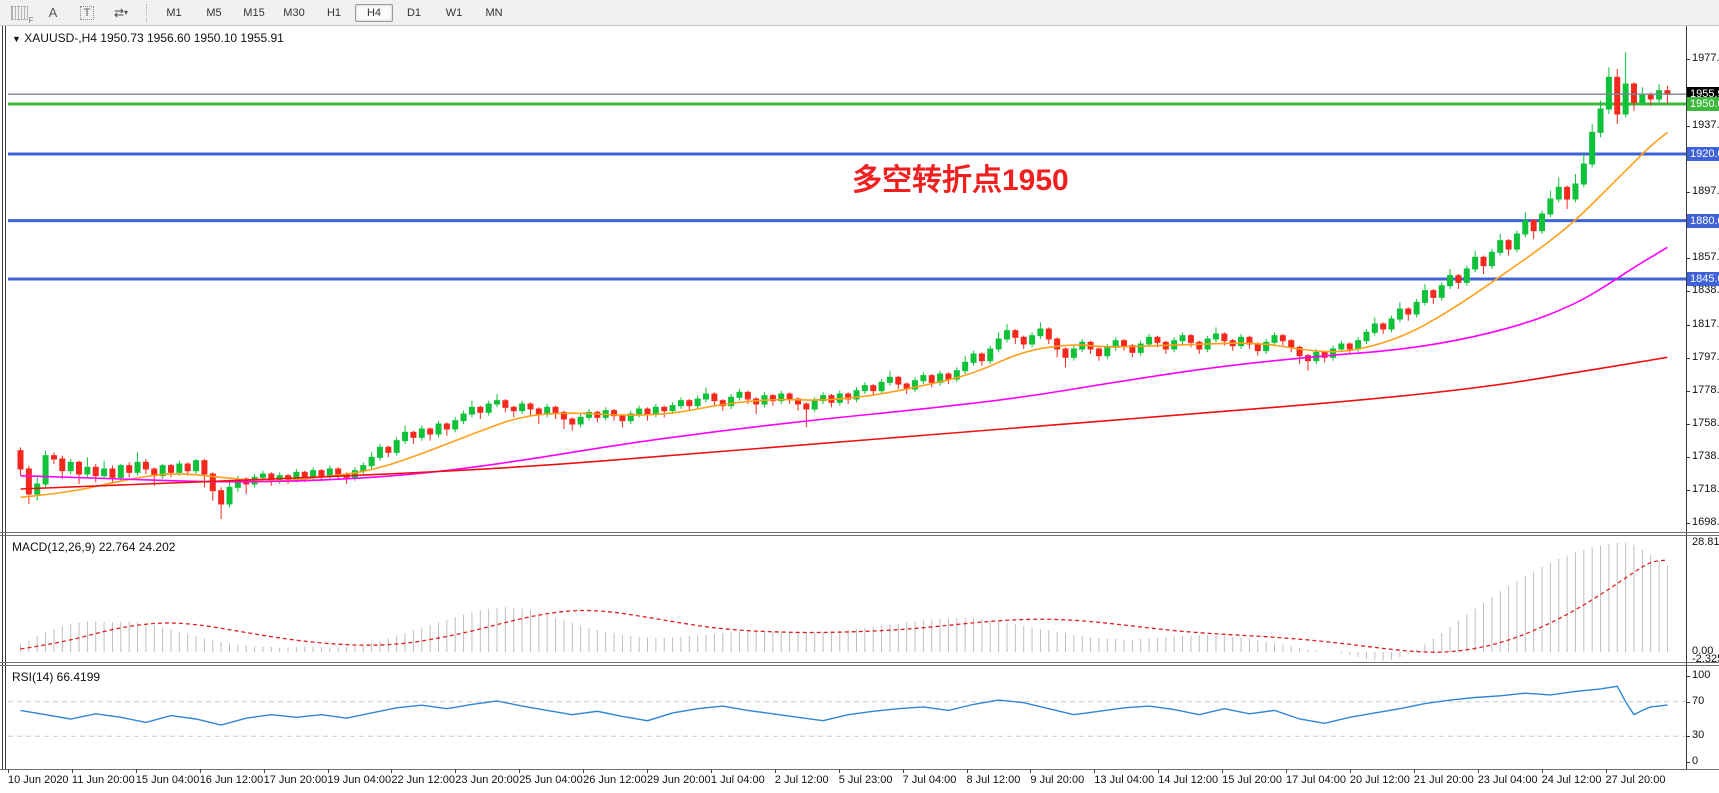 The image size is (1719, 793). What do you see at coordinates (103, 780) in the screenshot?
I see `date-label: 11 Jun 20:00` at bounding box center [103, 780].